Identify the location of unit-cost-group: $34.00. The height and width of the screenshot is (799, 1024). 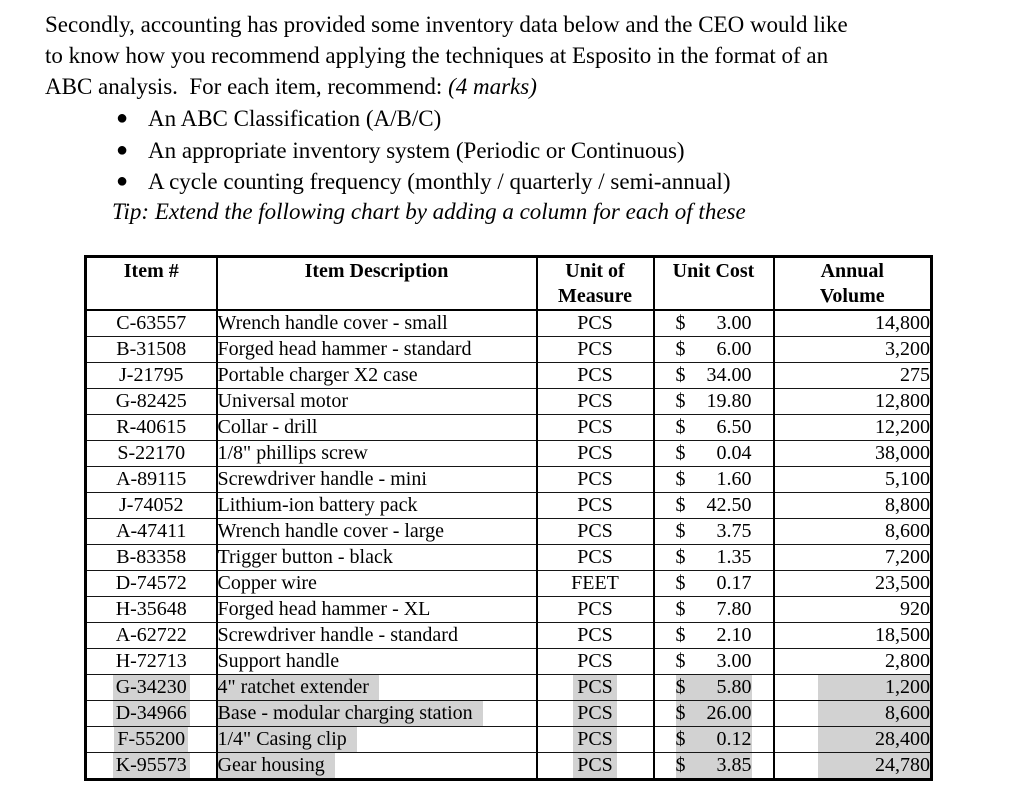
(714, 376).